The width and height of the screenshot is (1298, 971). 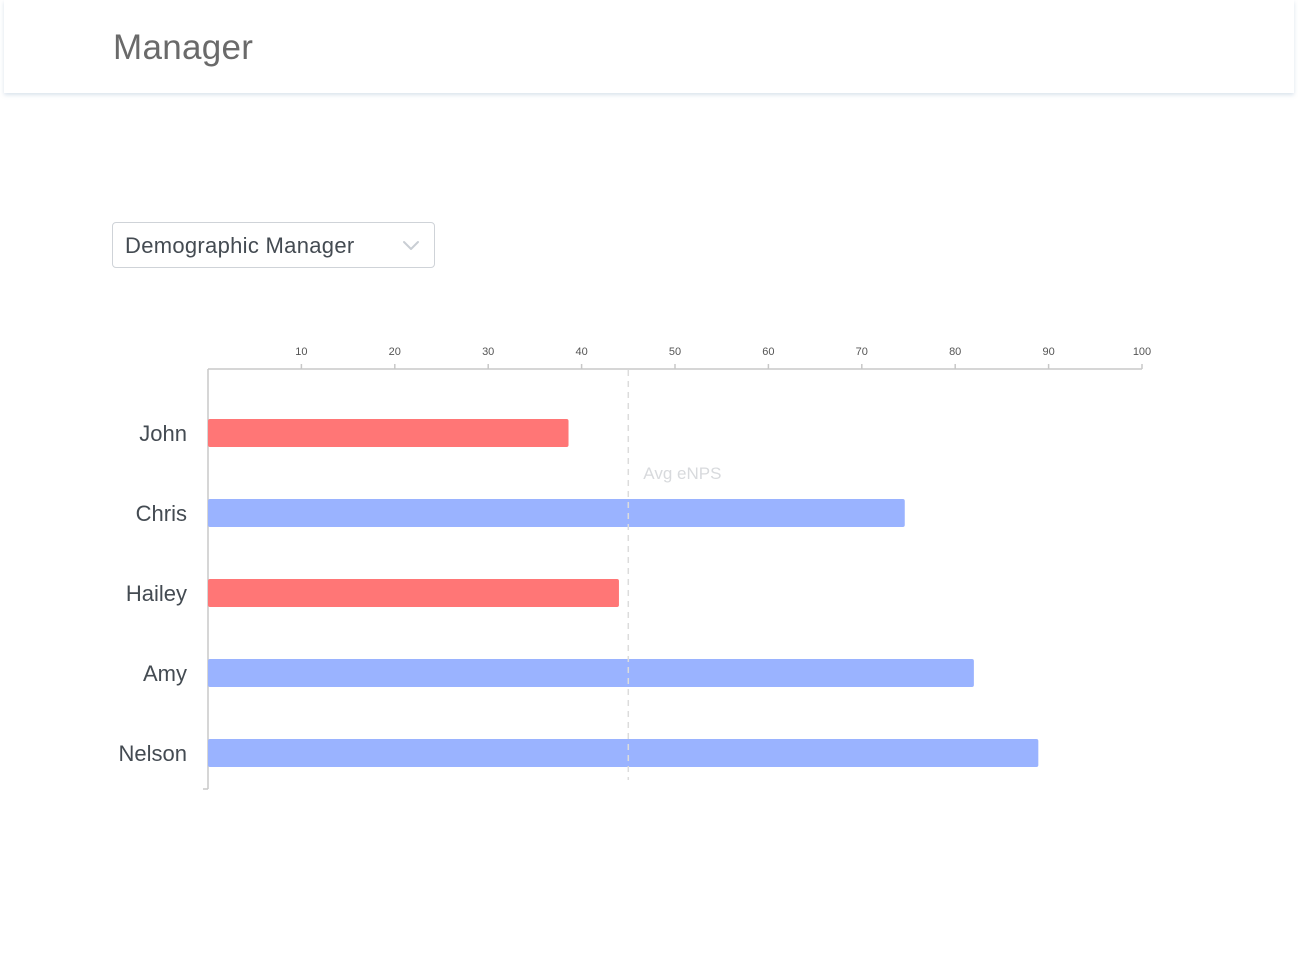 I want to click on x-tick-label: 90, so click(x=1048, y=352).